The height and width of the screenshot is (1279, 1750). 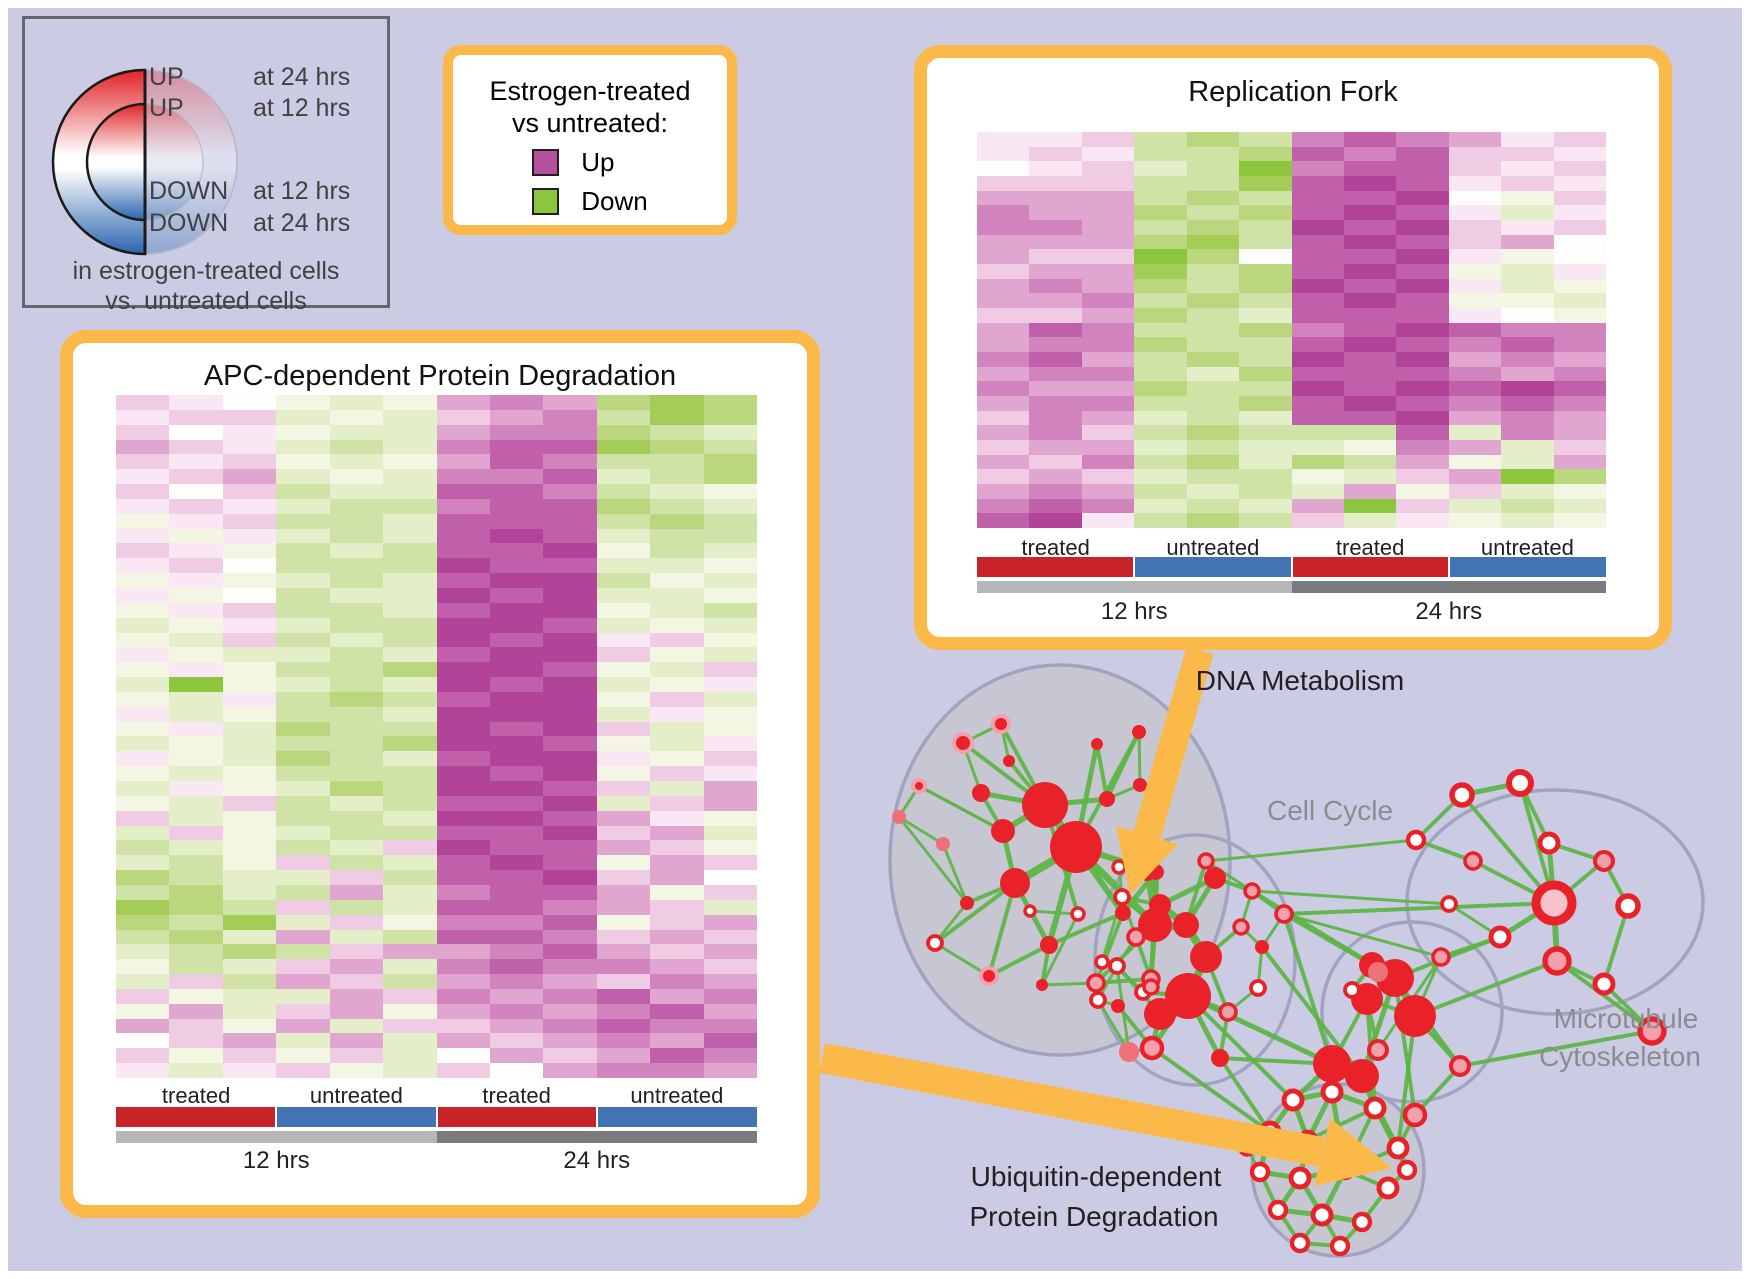 What do you see at coordinates (1134, 611) in the screenshot?
I see `time-label: 12 hrs` at bounding box center [1134, 611].